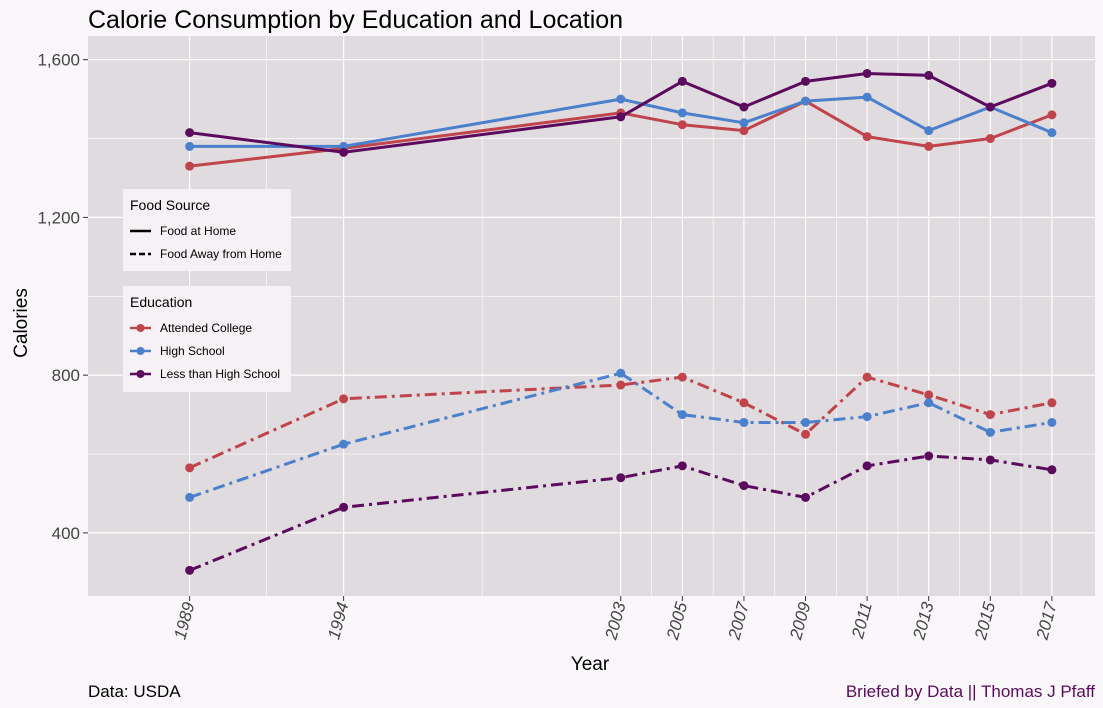 The width and height of the screenshot is (1103, 708). What do you see at coordinates (192, 351) in the screenshot?
I see `legend-label: High School` at bounding box center [192, 351].